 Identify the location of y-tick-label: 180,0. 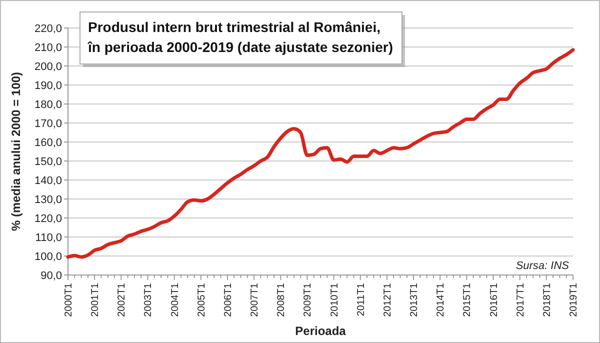
(48, 104).